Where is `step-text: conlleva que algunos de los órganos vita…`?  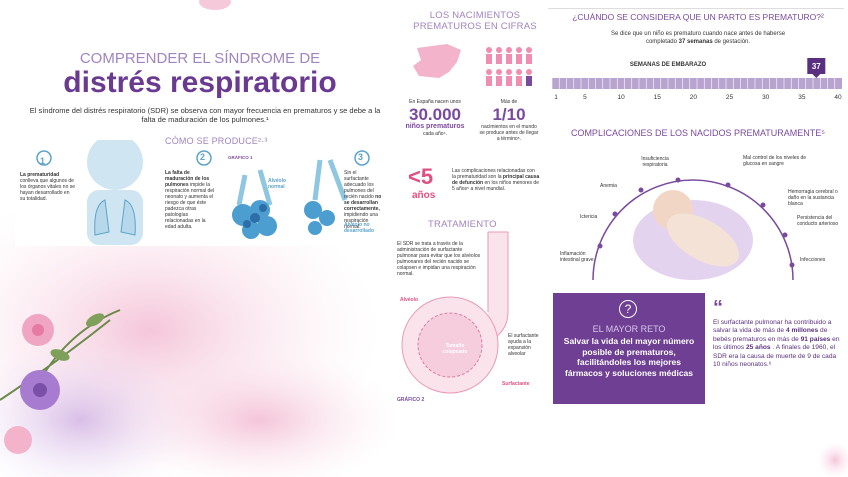
step-text: conlleva que algunos de los órganos vita… is located at coordinates (48, 190).